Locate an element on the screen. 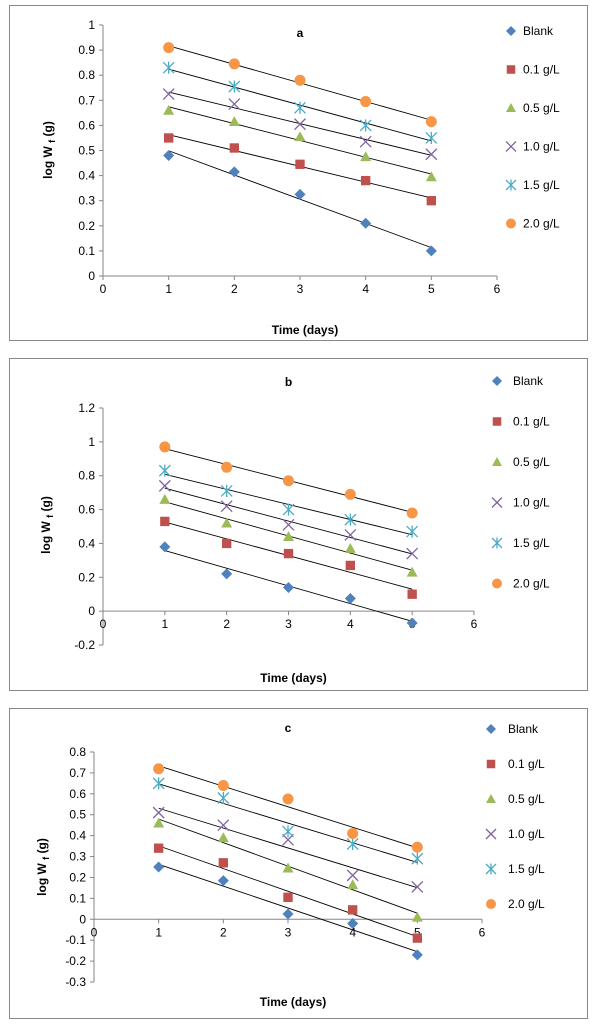 The image size is (596, 1032). x-tick-label: 0 is located at coordinates (103, 289).